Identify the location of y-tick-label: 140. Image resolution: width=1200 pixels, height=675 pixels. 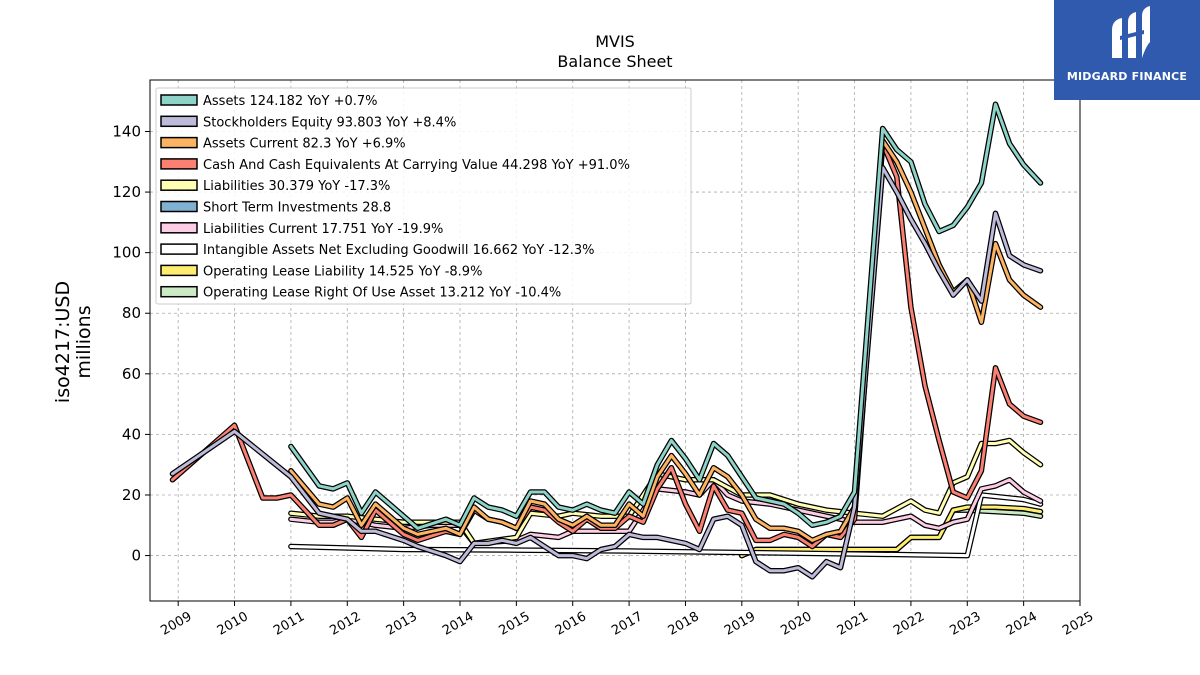
(126, 131).